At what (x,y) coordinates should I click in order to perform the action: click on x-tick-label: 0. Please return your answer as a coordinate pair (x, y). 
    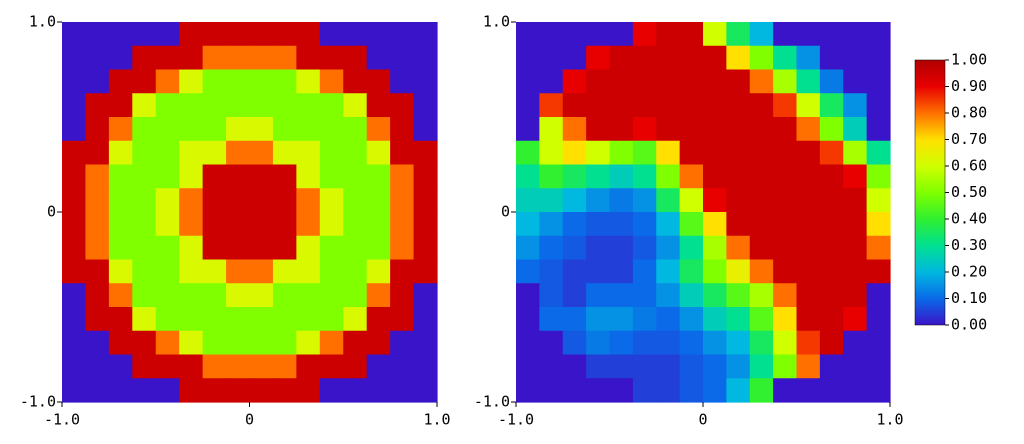
    Looking at the image, I should click on (249, 420).